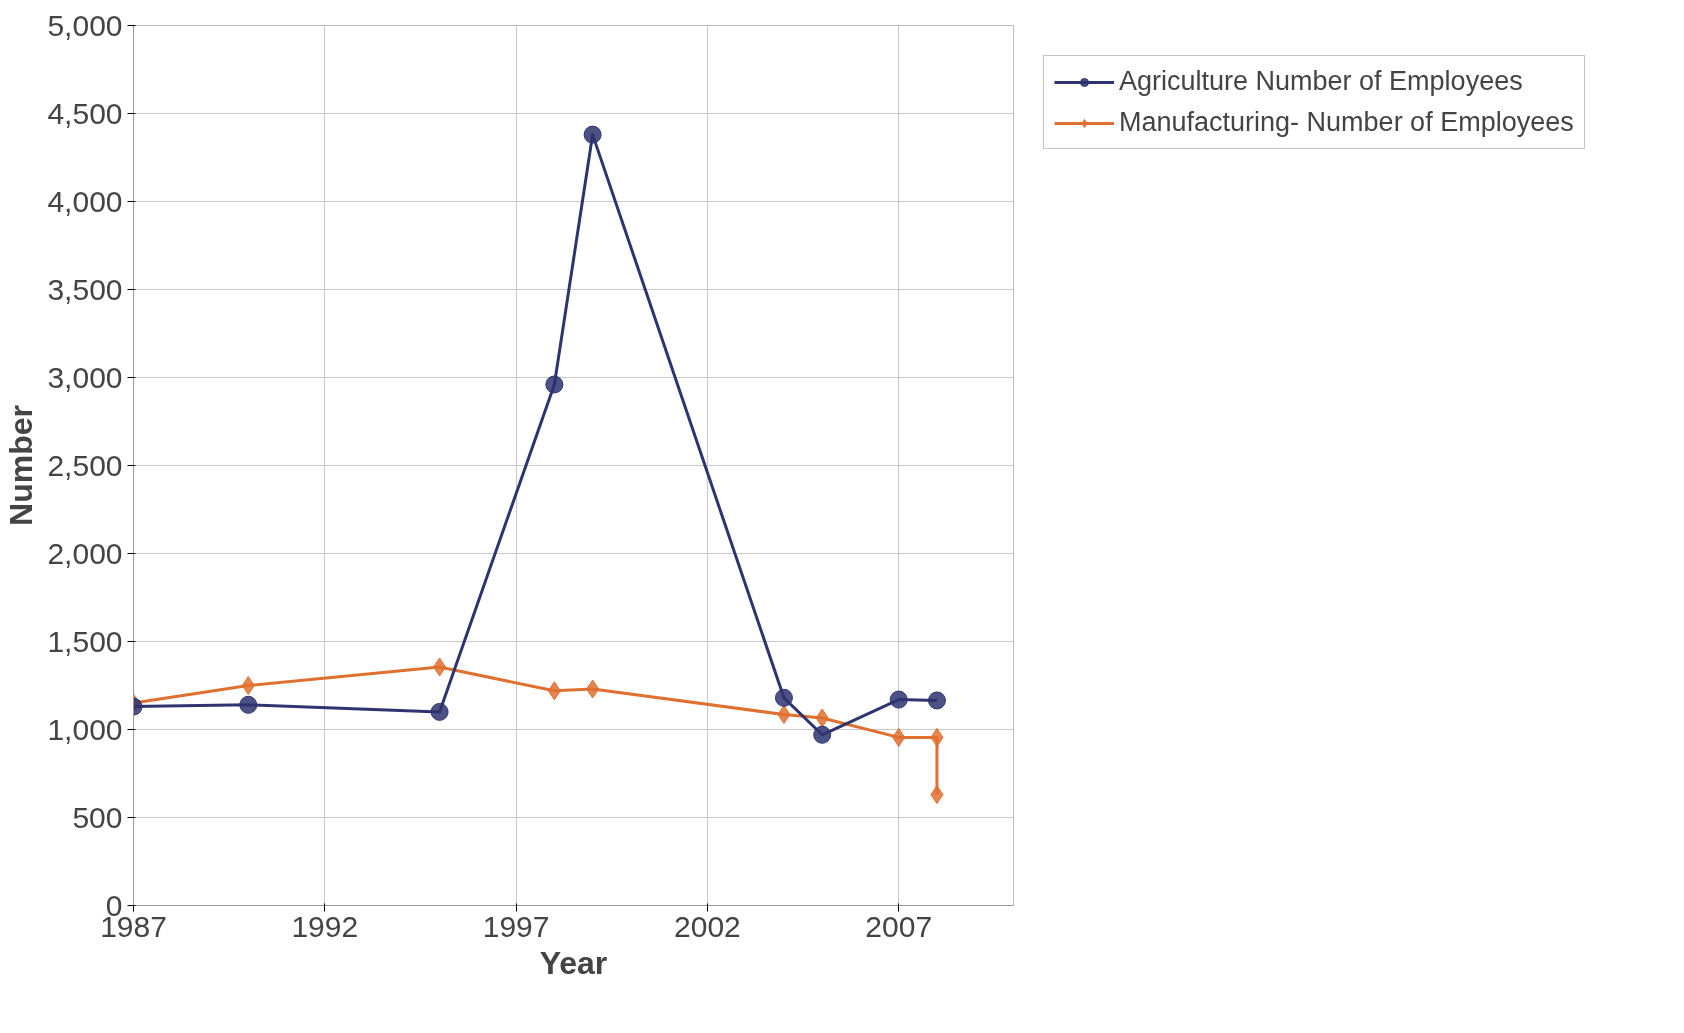  What do you see at coordinates (97, 817) in the screenshot?
I see `y-tick-label: 500` at bounding box center [97, 817].